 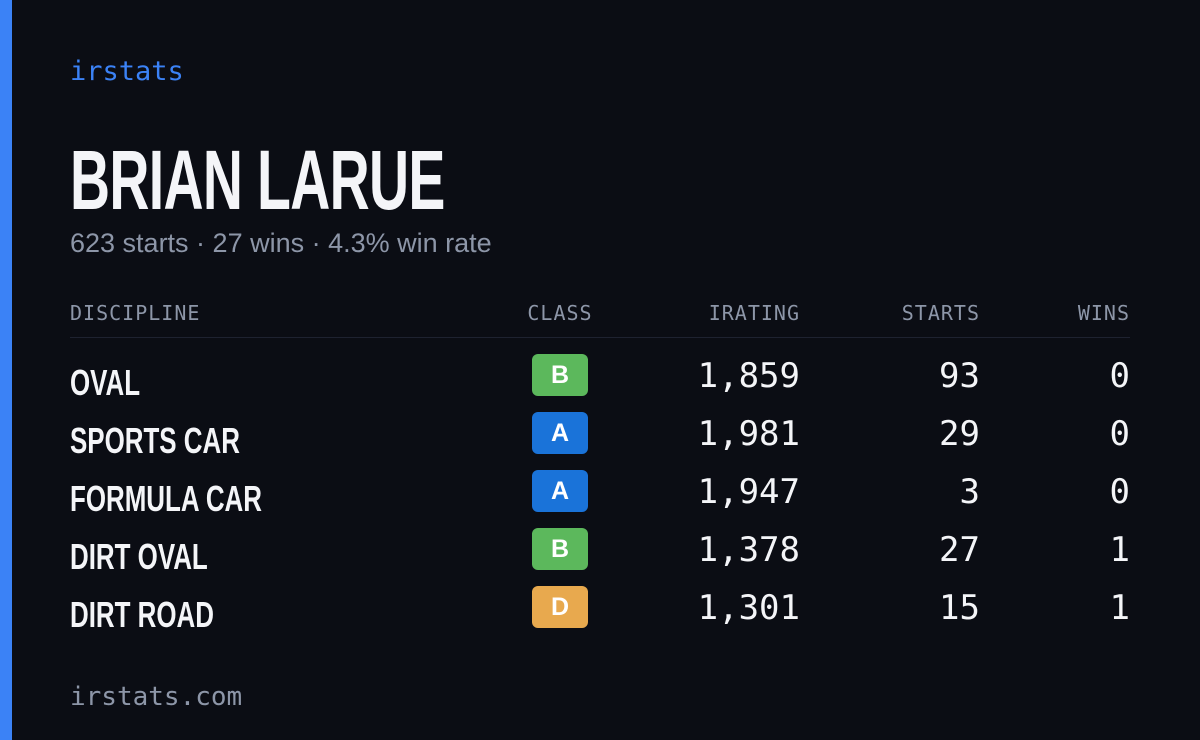 What do you see at coordinates (166, 498) in the screenshot?
I see `discipline: FORMULA CAR` at bounding box center [166, 498].